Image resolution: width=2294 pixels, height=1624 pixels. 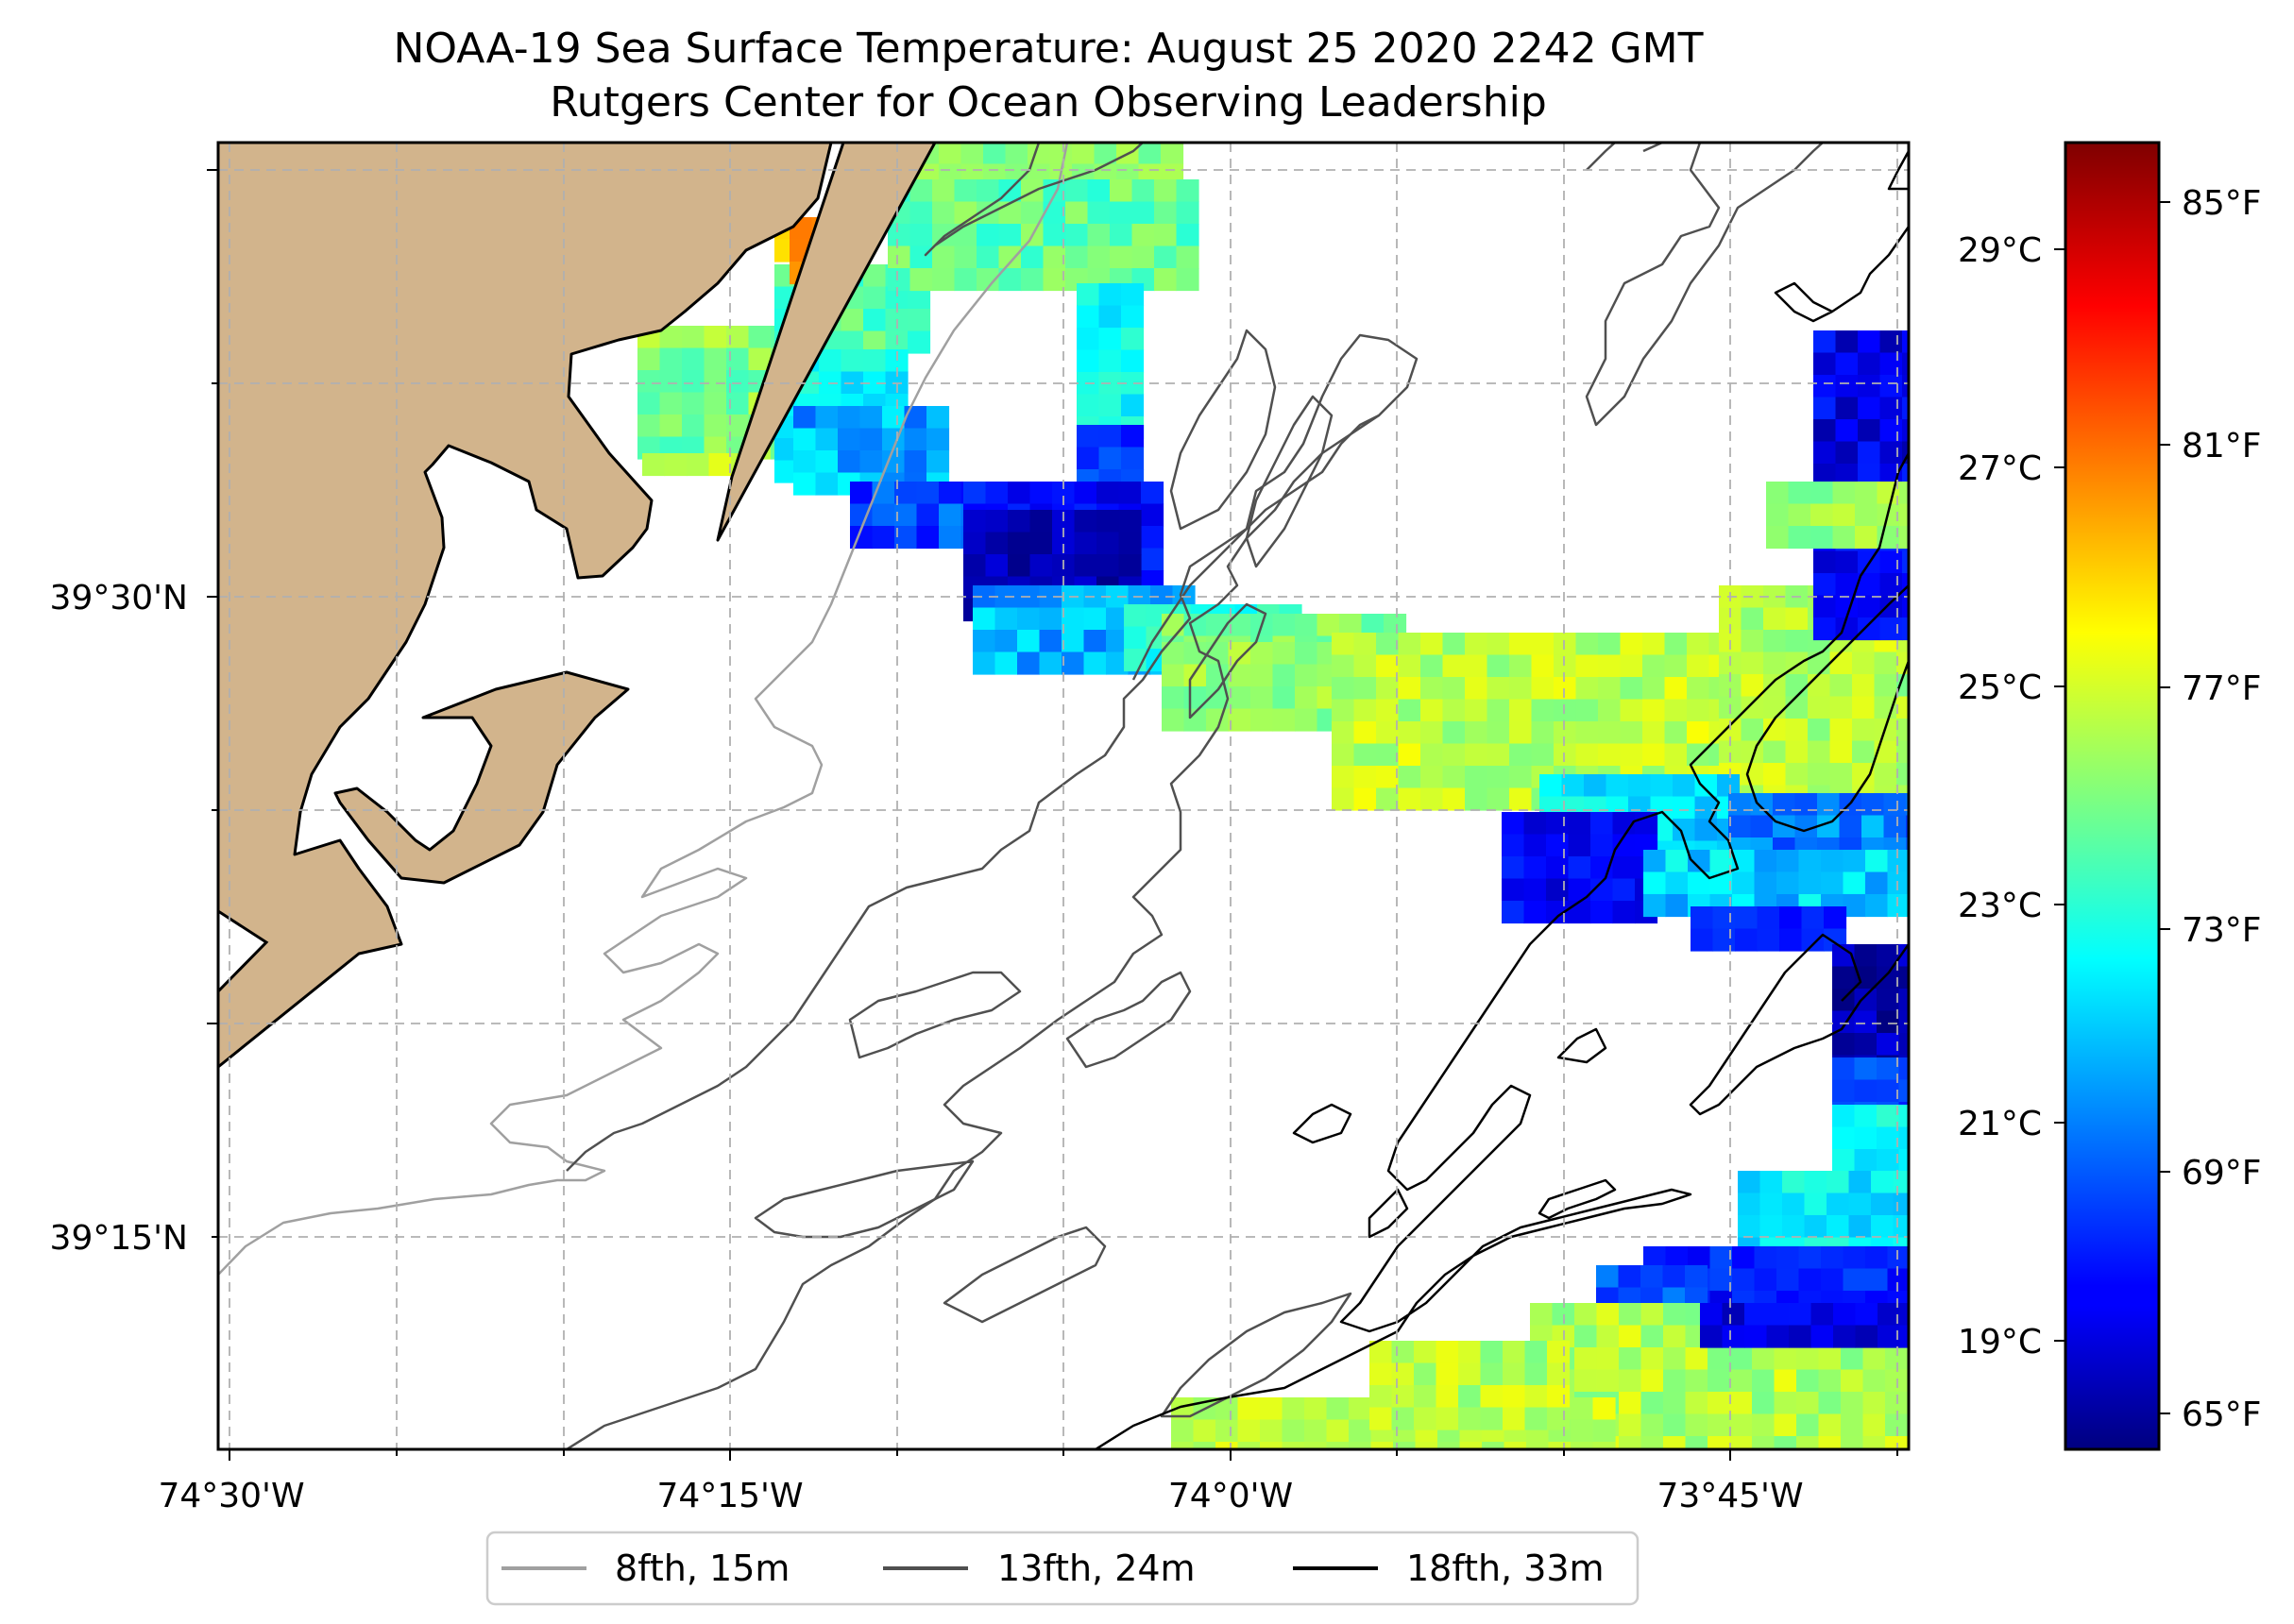 I want to click on lon-tick-label: 74°15'W, so click(x=729, y=1496).